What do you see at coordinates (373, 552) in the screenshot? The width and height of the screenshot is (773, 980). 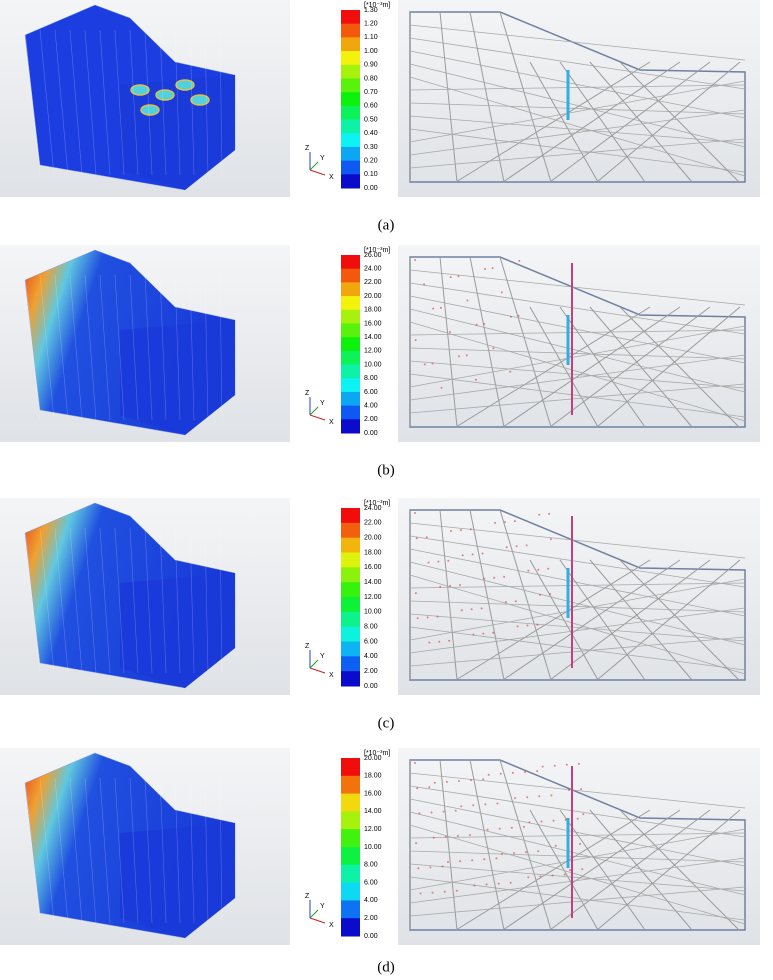 I see `colorbar-label: 18.00` at bounding box center [373, 552].